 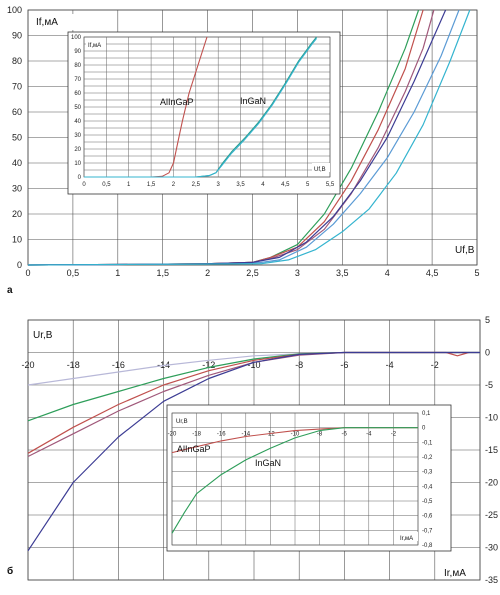 What do you see at coordinates (390, 365) in the screenshot?
I see `panel-b-x-tick-label: -4` at bounding box center [390, 365].